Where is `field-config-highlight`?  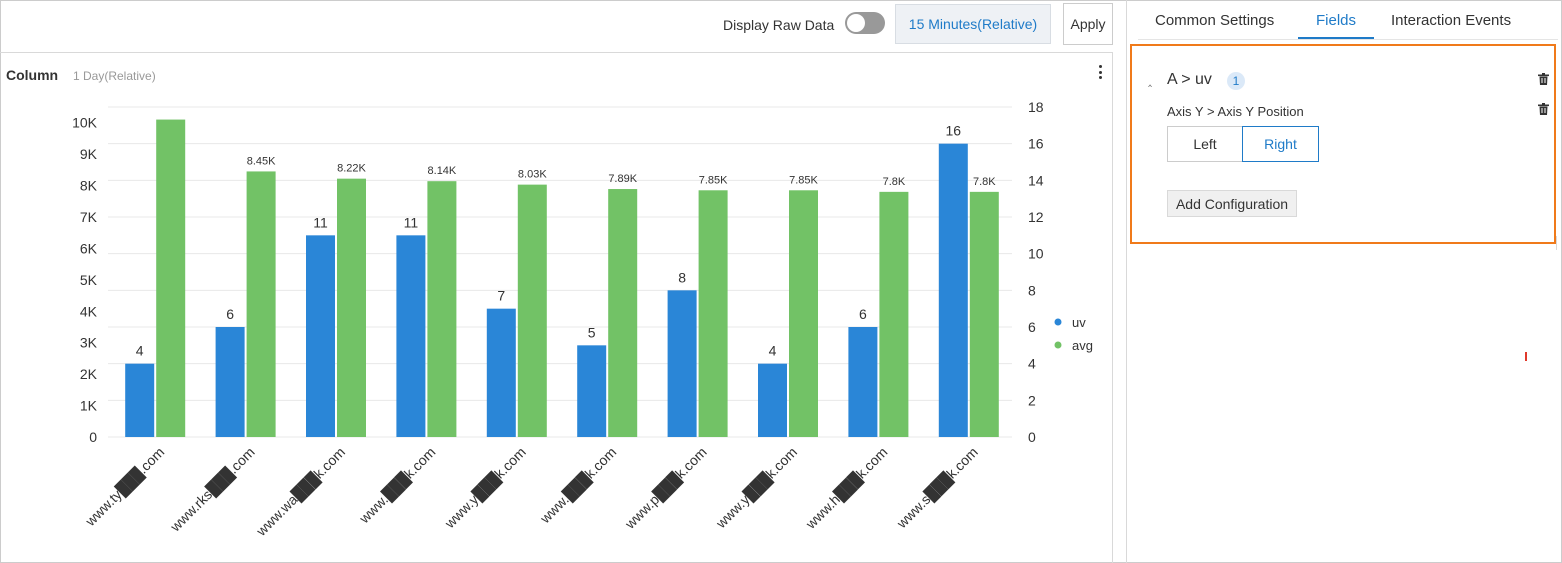
field-config-highlight is located at coordinates (1343, 144).